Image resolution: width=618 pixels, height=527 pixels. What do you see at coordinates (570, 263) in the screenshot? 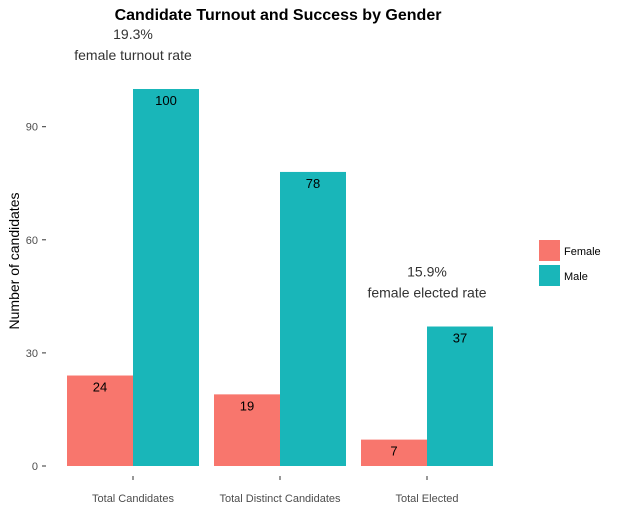
I see `legend: Female Male` at bounding box center [570, 263].